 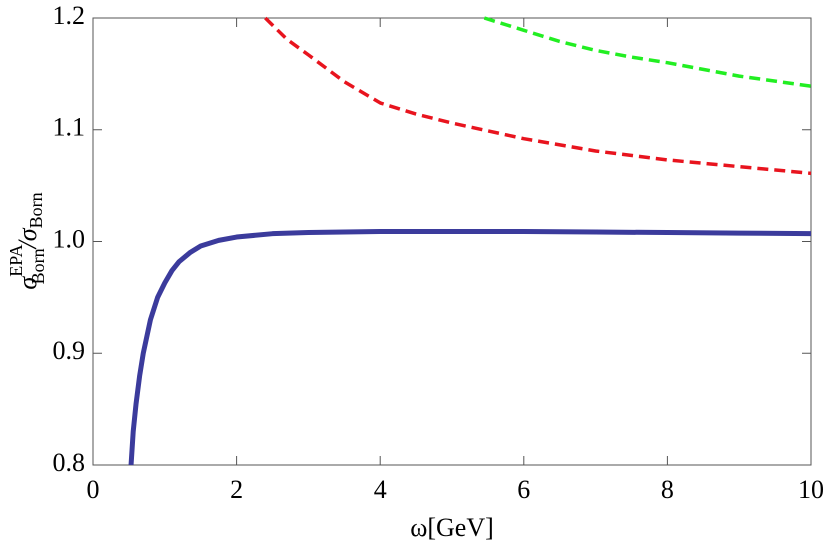 What do you see at coordinates (69, 462) in the screenshot?
I see `y-tick-label: 0.8` at bounding box center [69, 462].